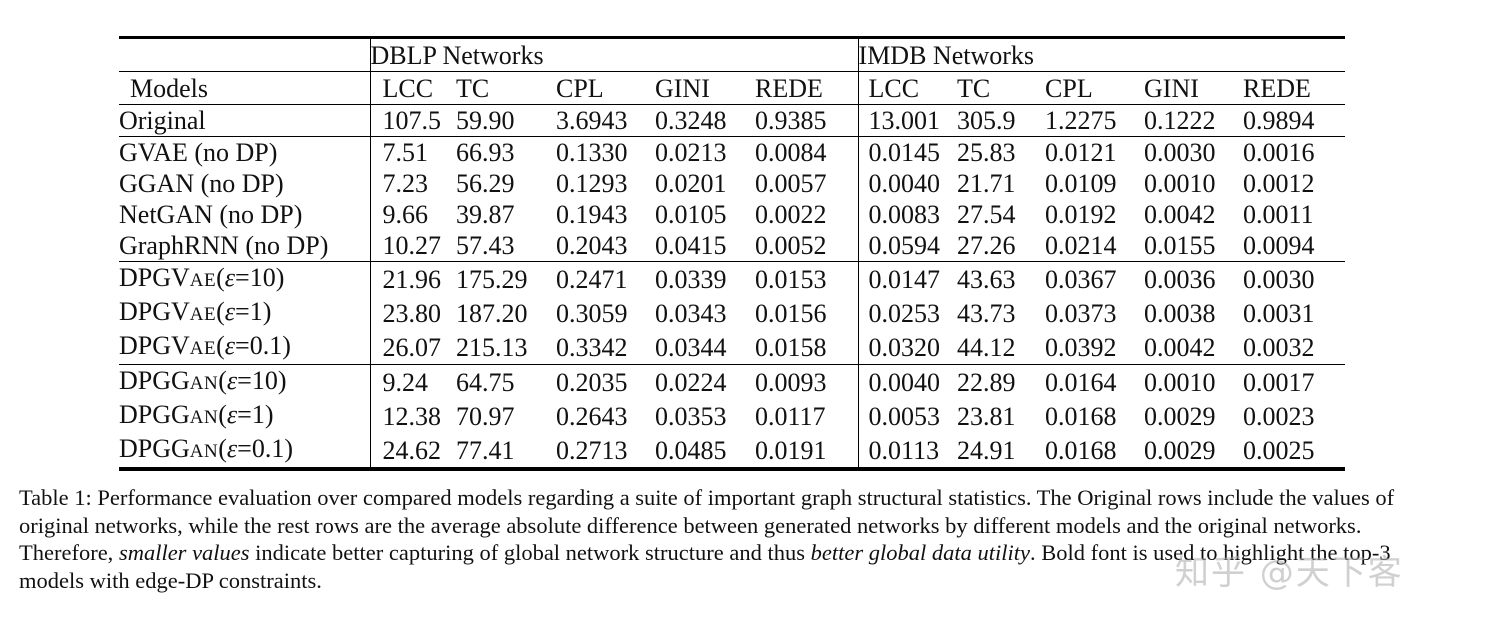 The image size is (1495, 623). Describe the element at coordinates (907, 246) in the screenshot. I see `metric-value-cell: 0.0594` at that location.